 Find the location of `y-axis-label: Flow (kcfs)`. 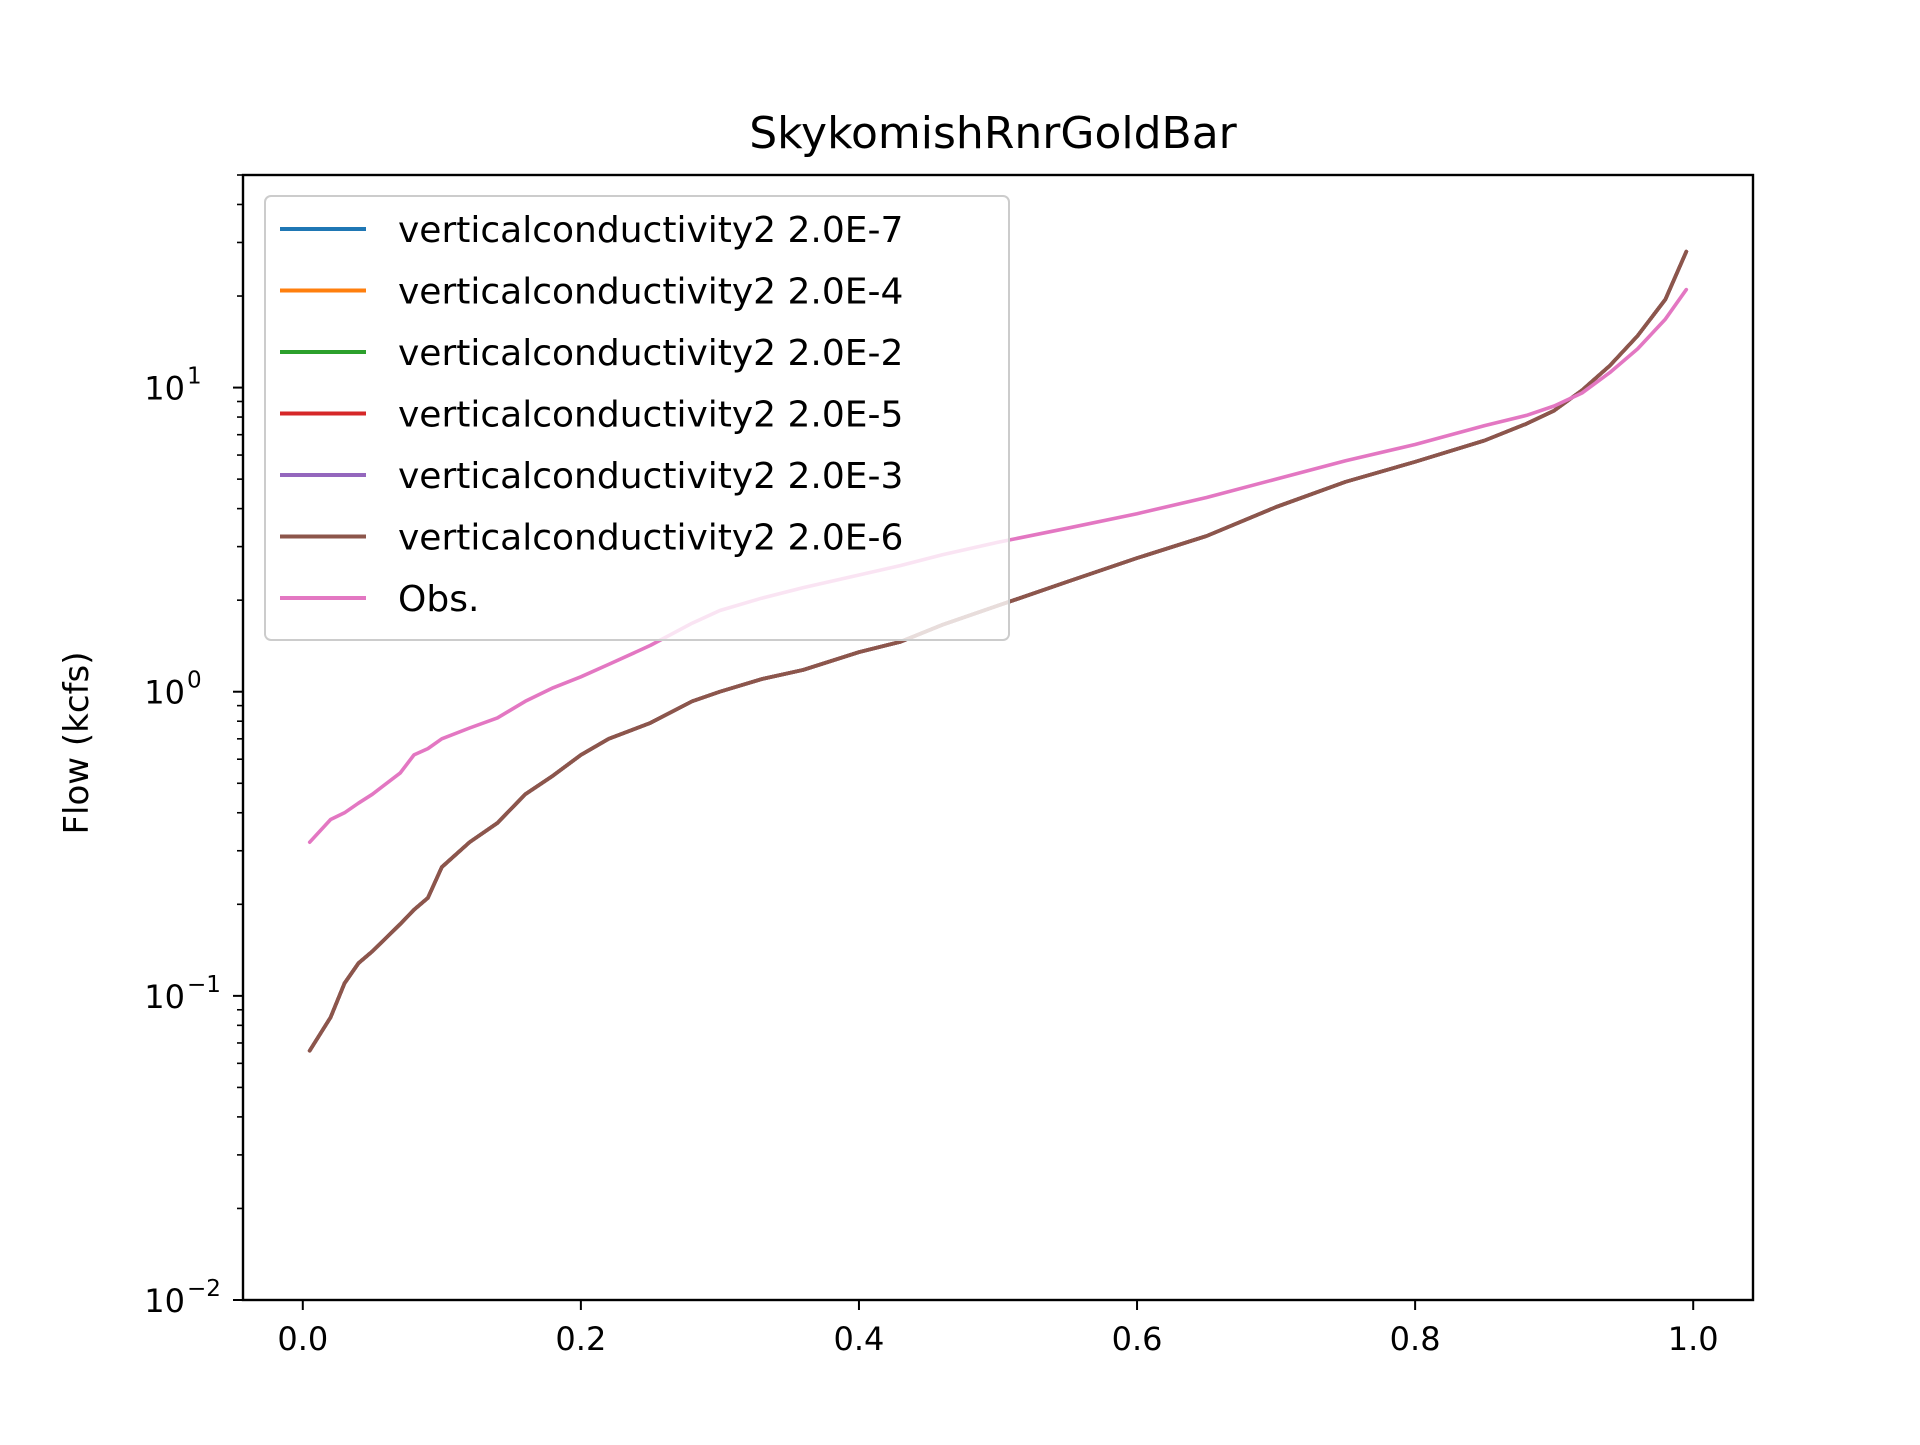

y-axis-label: Flow (kcfs) is located at coordinates (77, 742).